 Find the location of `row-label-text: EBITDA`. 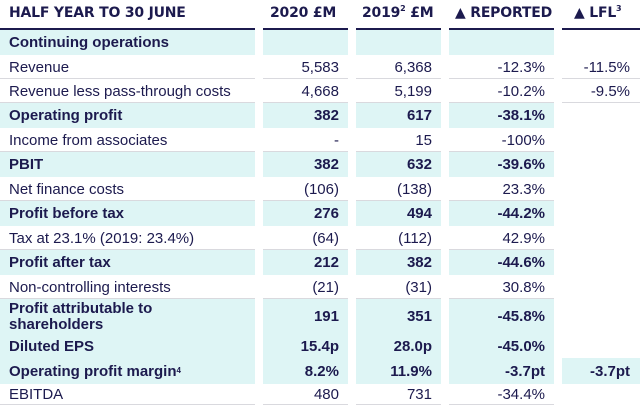

row-label-text: EBITDA is located at coordinates (36, 394).